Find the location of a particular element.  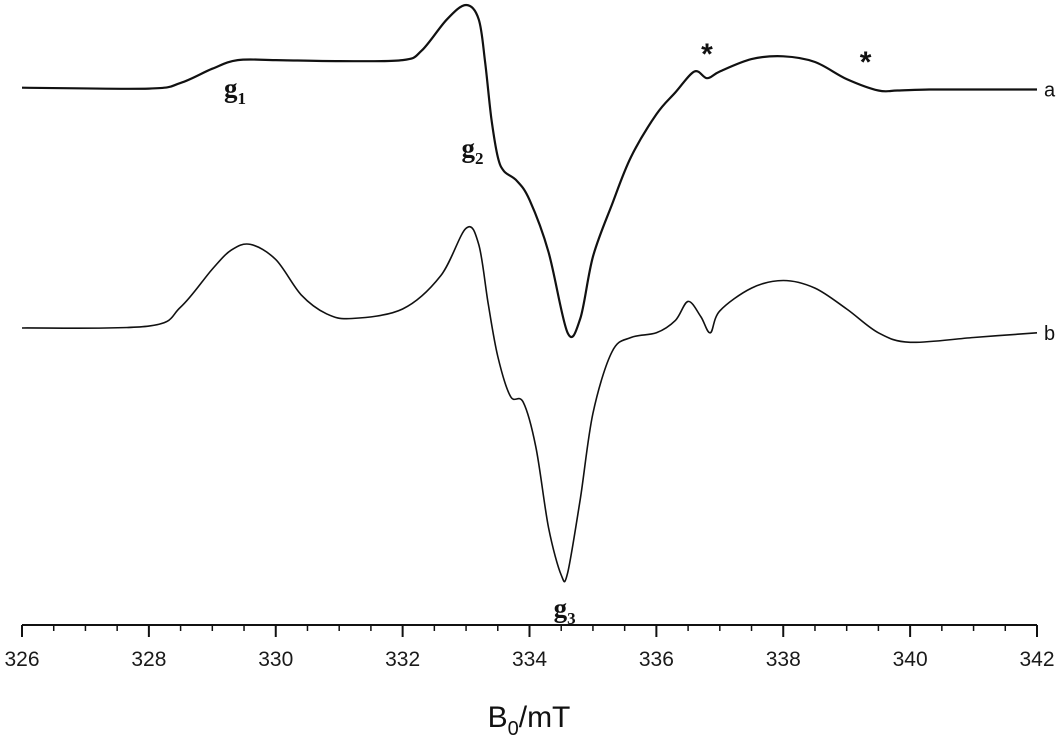

x-tick-label: 336 is located at coordinates (656, 659).